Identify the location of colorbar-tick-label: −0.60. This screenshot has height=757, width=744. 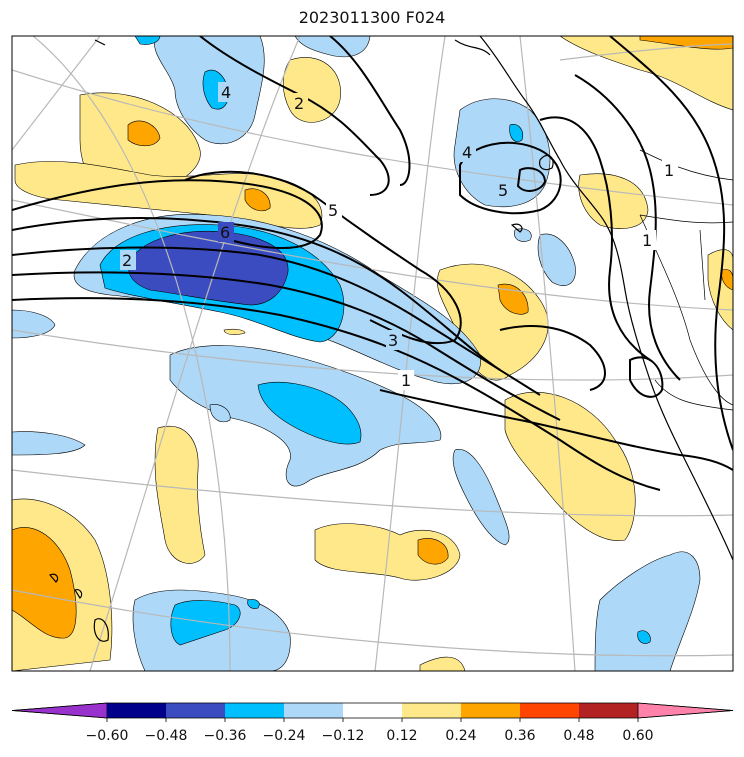
(107, 736).